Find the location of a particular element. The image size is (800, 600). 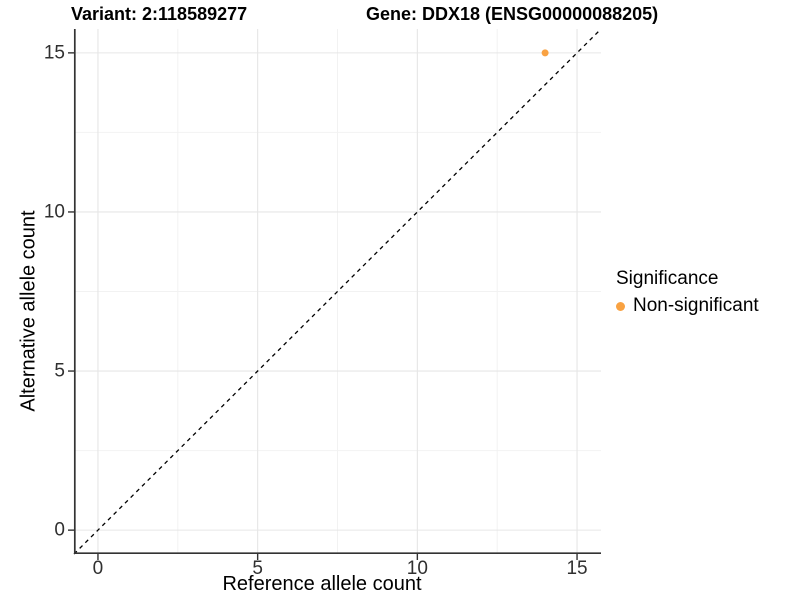

legend: Significance Non-significant is located at coordinates (687, 292).